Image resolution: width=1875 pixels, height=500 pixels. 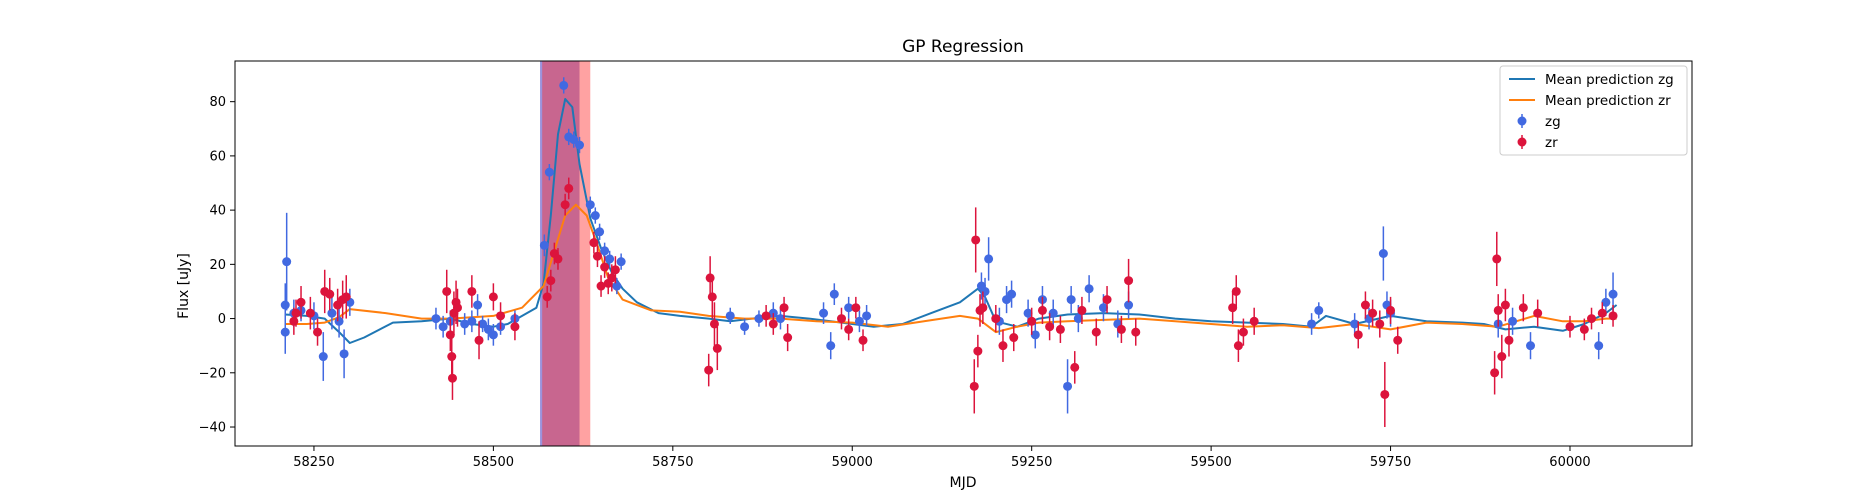 What do you see at coordinates (212, 428) in the screenshot?
I see `y-tick-label--40: −40` at bounding box center [212, 428].